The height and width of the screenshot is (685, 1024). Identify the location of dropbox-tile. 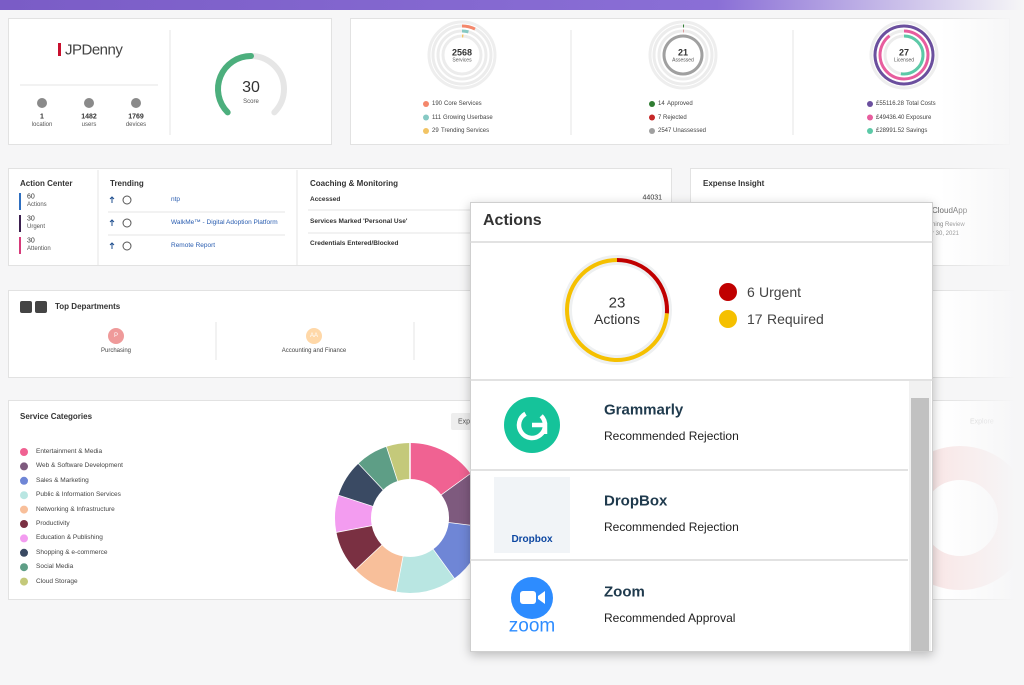
(532, 515).